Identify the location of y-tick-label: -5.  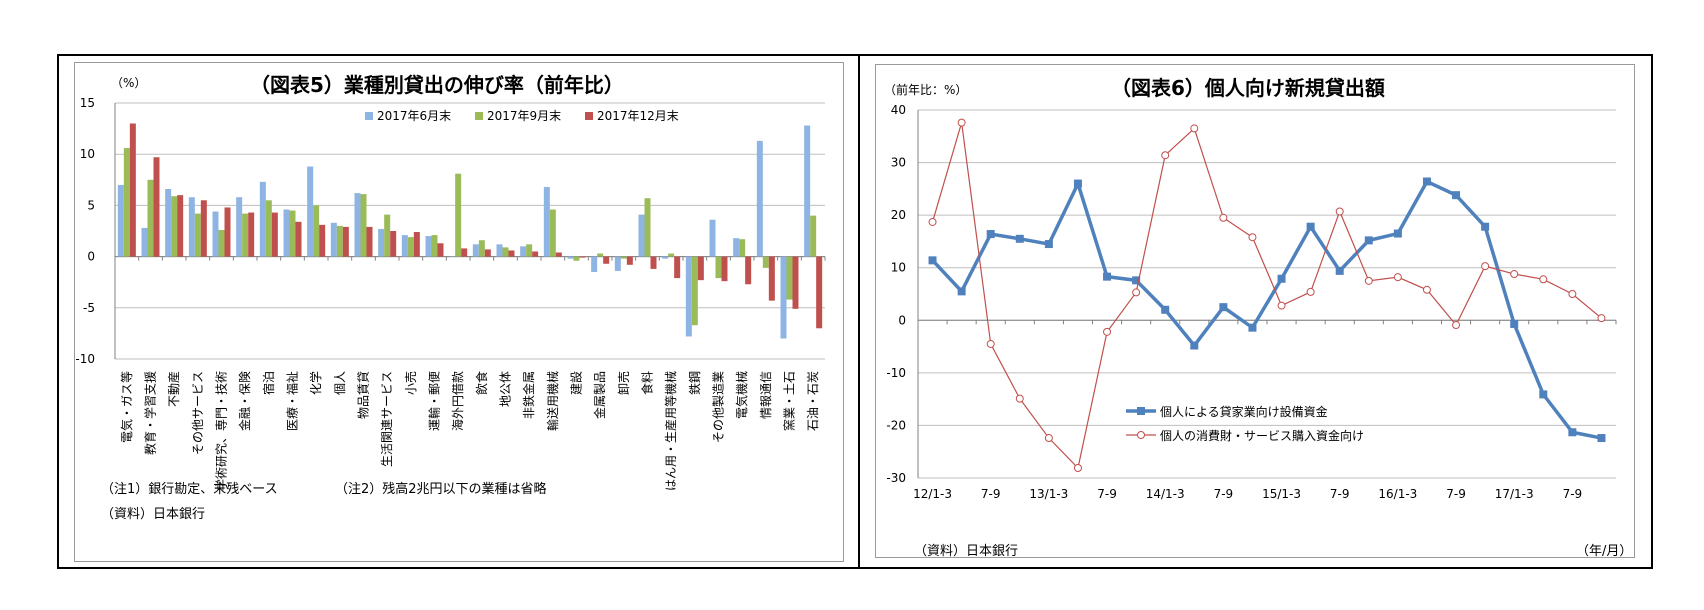
(89, 308).